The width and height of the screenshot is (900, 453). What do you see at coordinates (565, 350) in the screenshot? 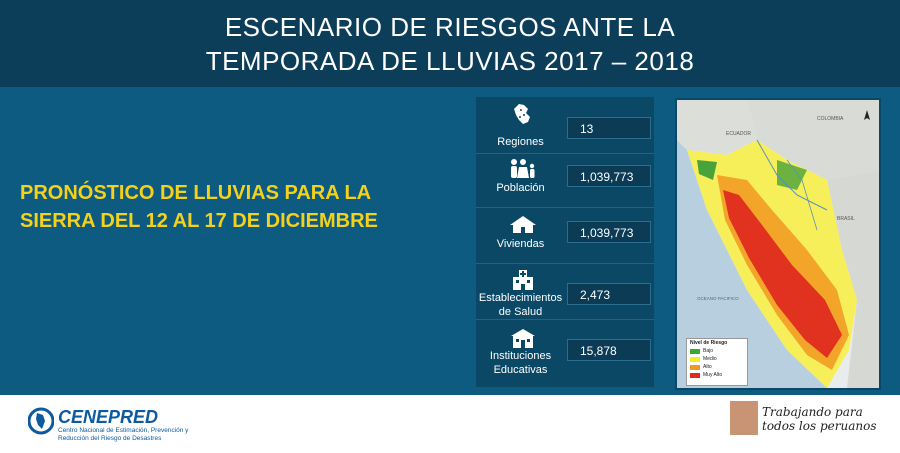
I see `stat-educativas: Instituciones Educativas 15,878` at bounding box center [565, 350].